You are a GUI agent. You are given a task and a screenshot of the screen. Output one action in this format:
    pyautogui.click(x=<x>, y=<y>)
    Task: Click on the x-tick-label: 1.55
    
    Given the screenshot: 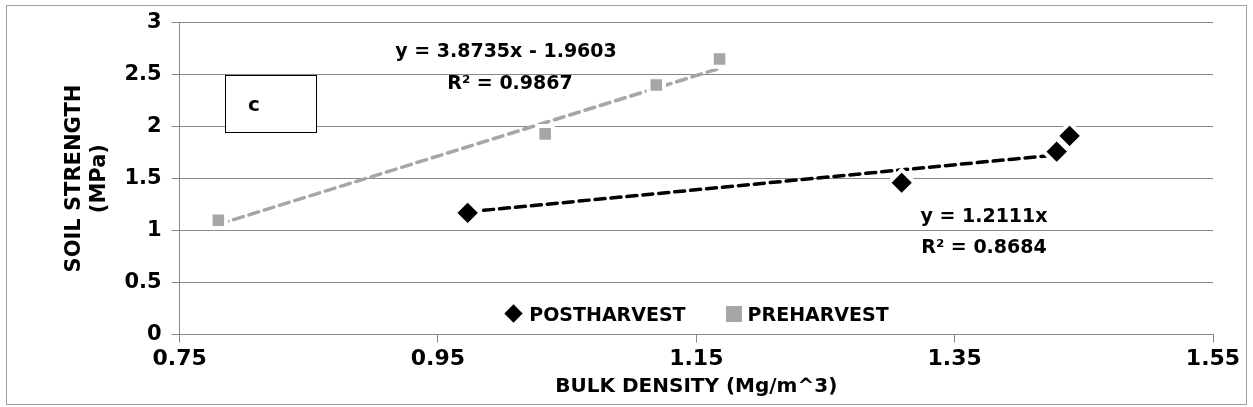 What is the action you would take?
    pyautogui.click(x=1213, y=357)
    